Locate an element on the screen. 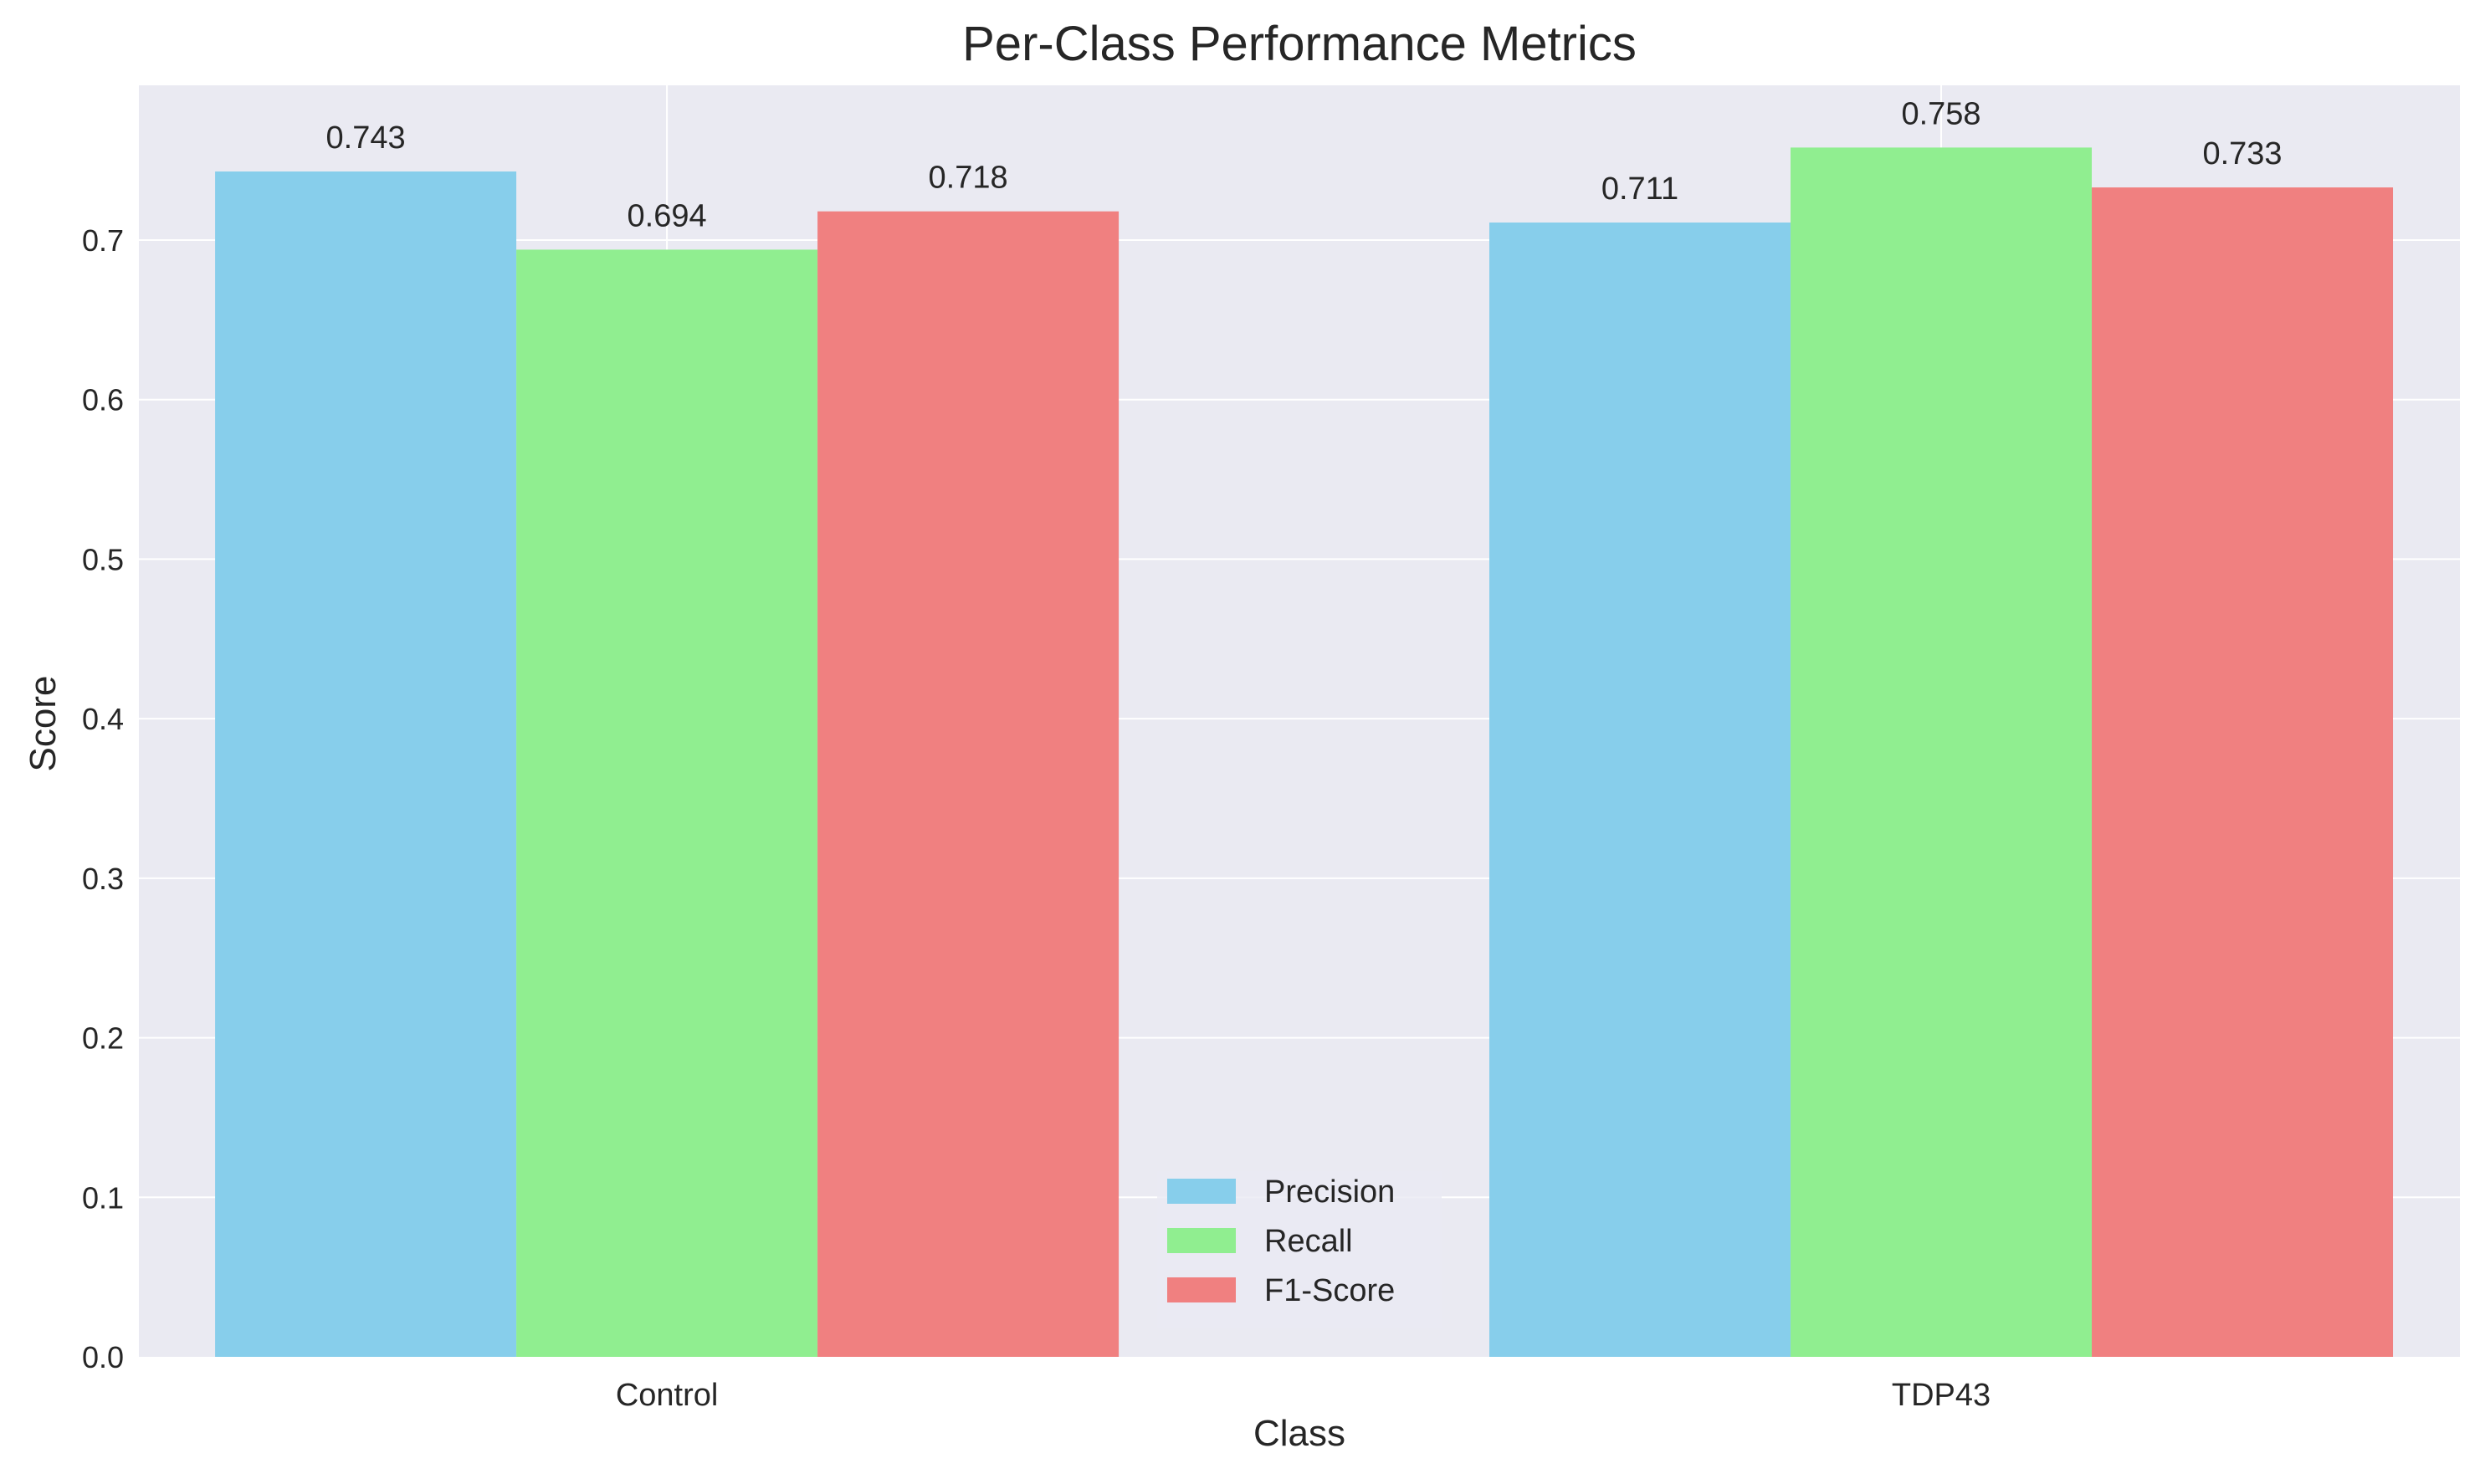 The width and height of the screenshot is (2485, 1484). bar-precision-tdp43 is located at coordinates (1640, 790).